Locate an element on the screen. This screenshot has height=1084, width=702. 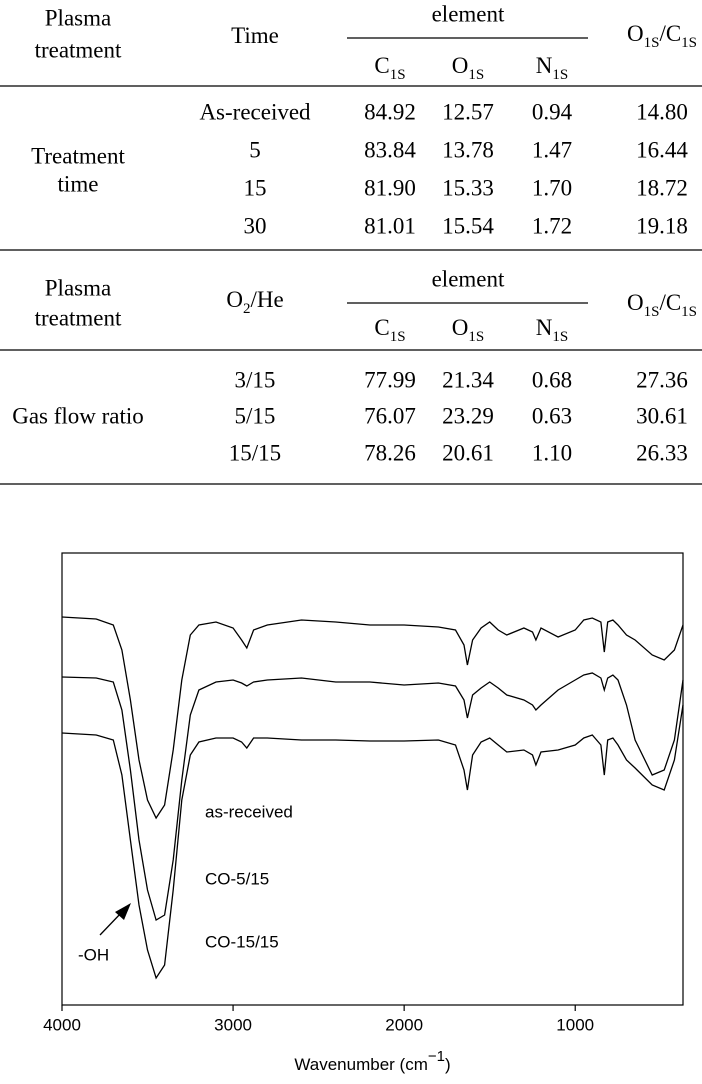
table-cell: 15.33 is located at coordinates (468, 187).